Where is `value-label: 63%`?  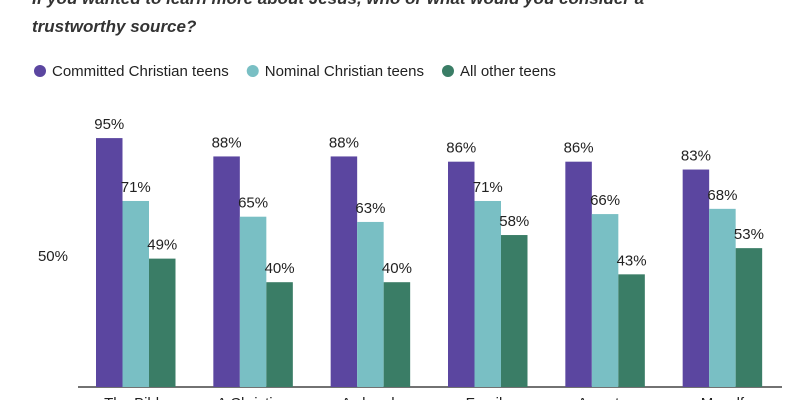 value-label: 63% is located at coordinates (370, 208).